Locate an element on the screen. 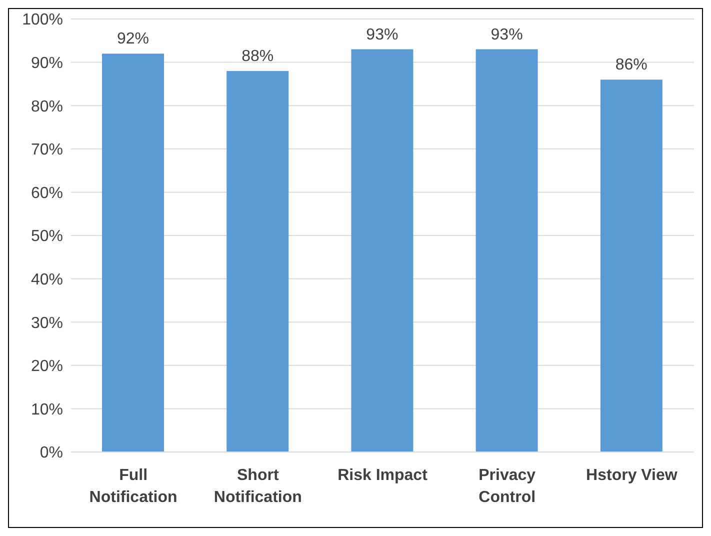 Image resolution: width=711 pixels, height=536 pixels. x-tick-label: Hstory View is located at coordinates (632, 475).